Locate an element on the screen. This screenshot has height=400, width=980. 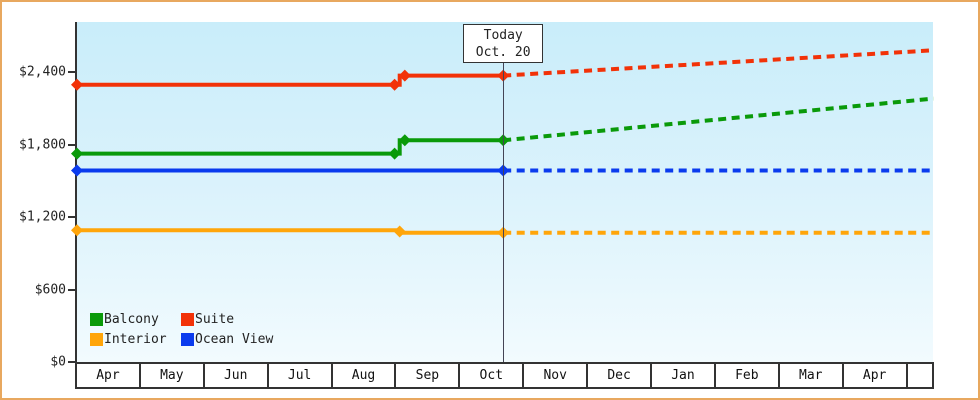
legend-item: Ocean View is located at coordinates (227, 339).